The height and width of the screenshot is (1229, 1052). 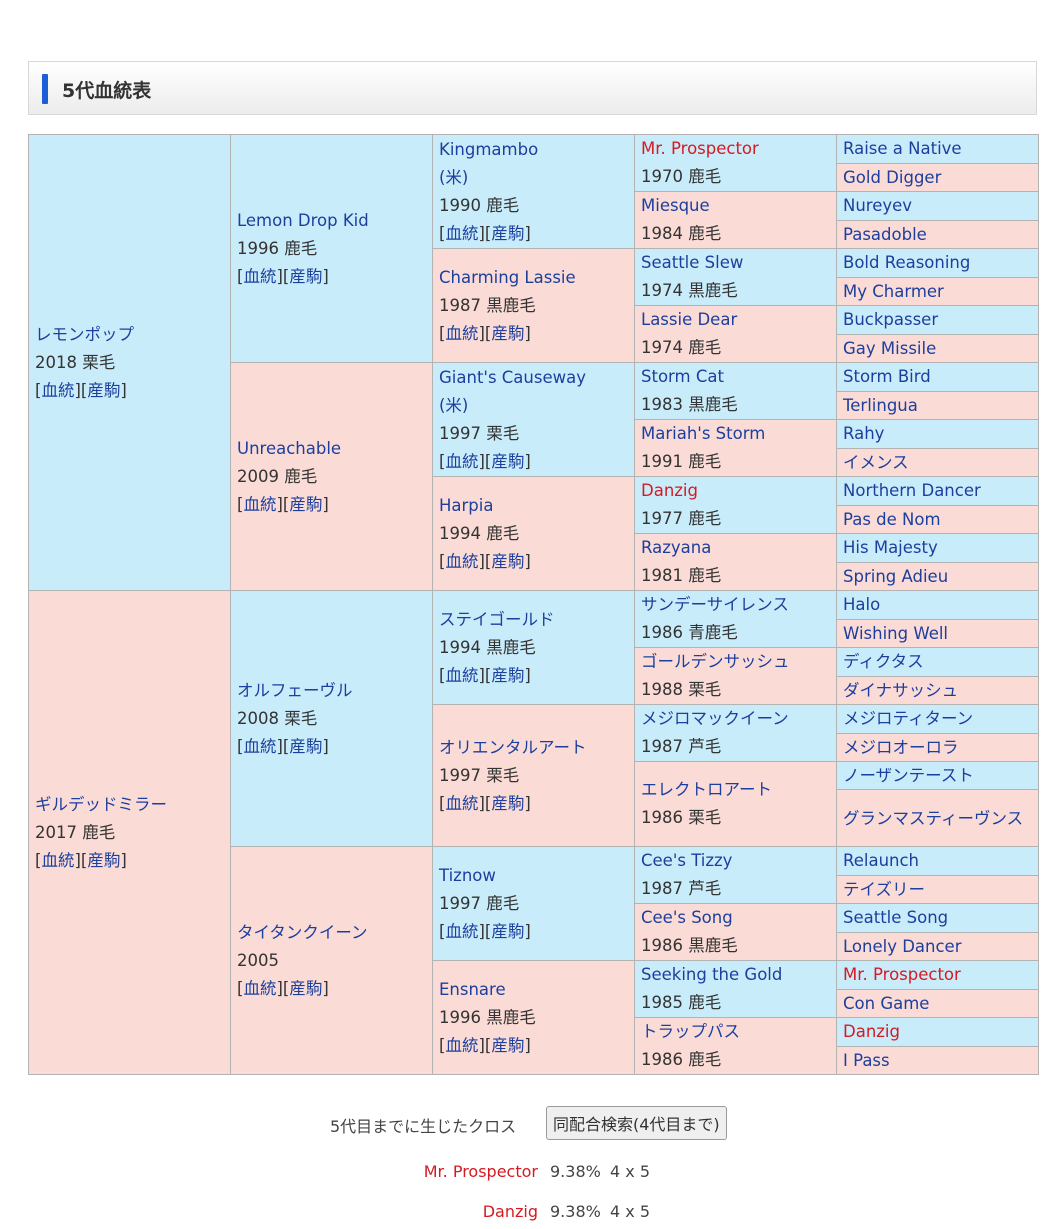 What do you see at coordinates (866, 1060) in the screenshot?
I see `horse-name-link: I Pass` at bounding box center [866, 1060].